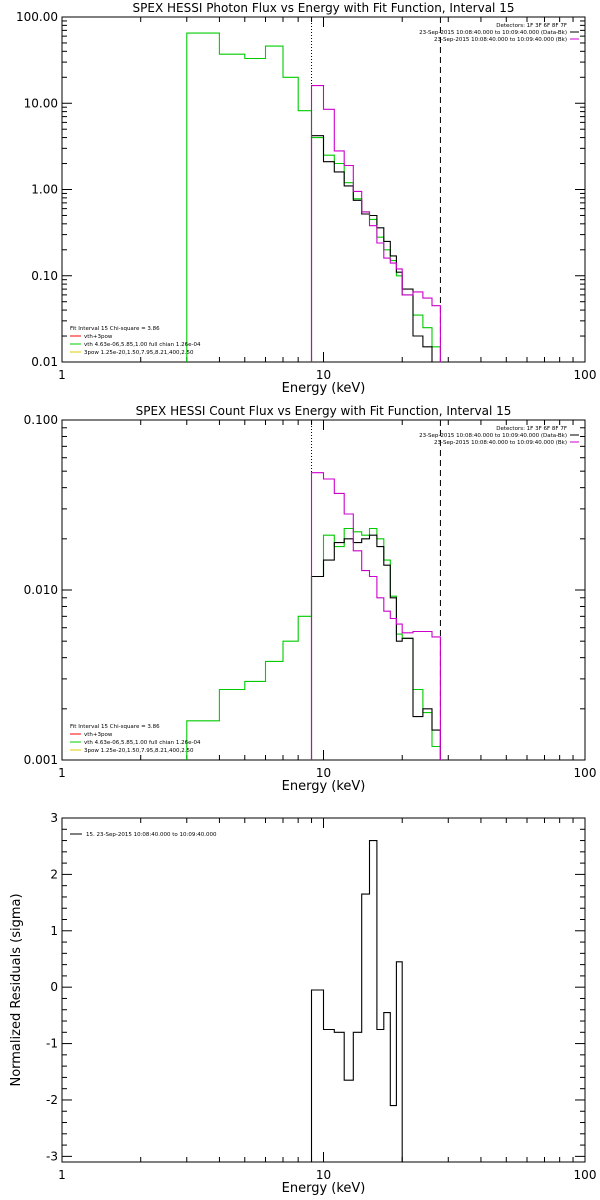 The image size is (600, 1200). Describe the element at coordinates (44, 190) in the screenshot. I see `y-tick-label: 1.00` at that location.